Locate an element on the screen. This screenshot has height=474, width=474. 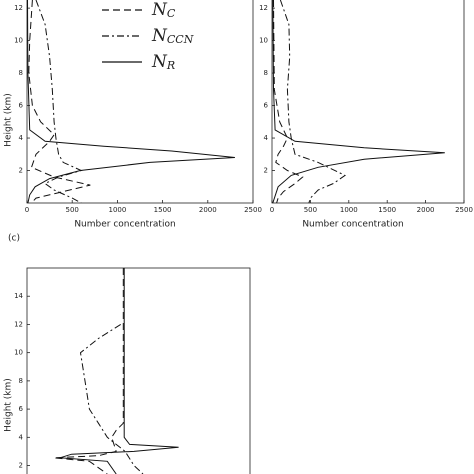
legend-subscript: C is located at coordinates (171, 13).